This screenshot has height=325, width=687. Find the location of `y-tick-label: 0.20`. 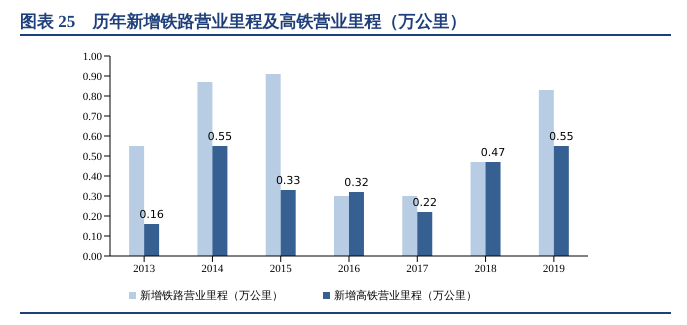

y-tick-label: 0.20 is located at coordinates (92, 216).